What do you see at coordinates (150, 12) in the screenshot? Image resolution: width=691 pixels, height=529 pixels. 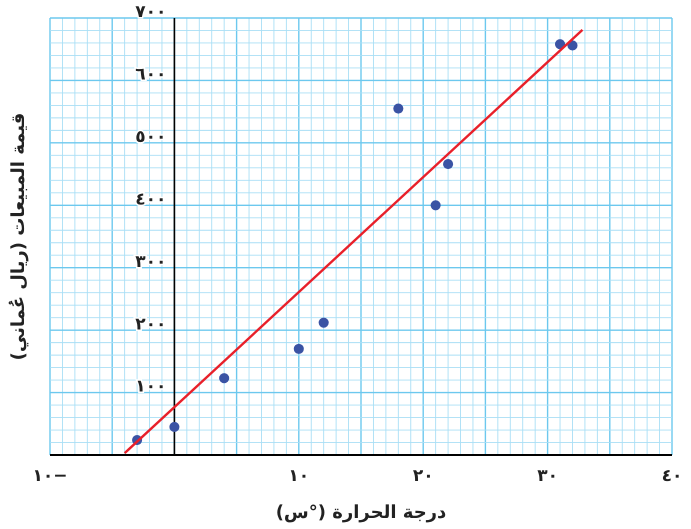 I see `y-tick-label: ٧٠٠` at bounding box center [150, 12].